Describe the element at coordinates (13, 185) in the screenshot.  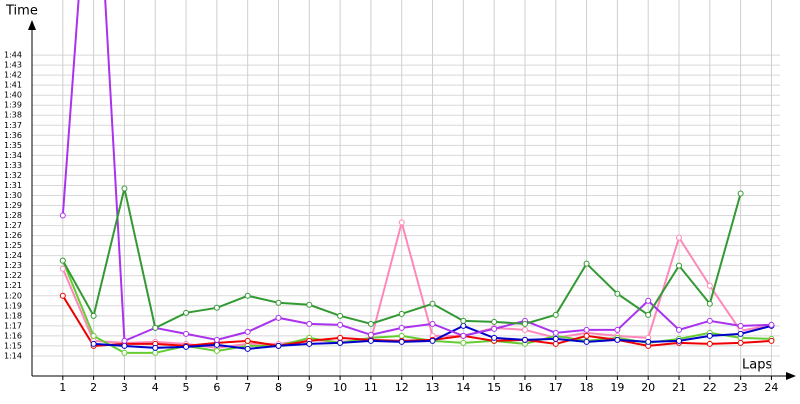
I see `y-tick-label: 1:31` at that location.